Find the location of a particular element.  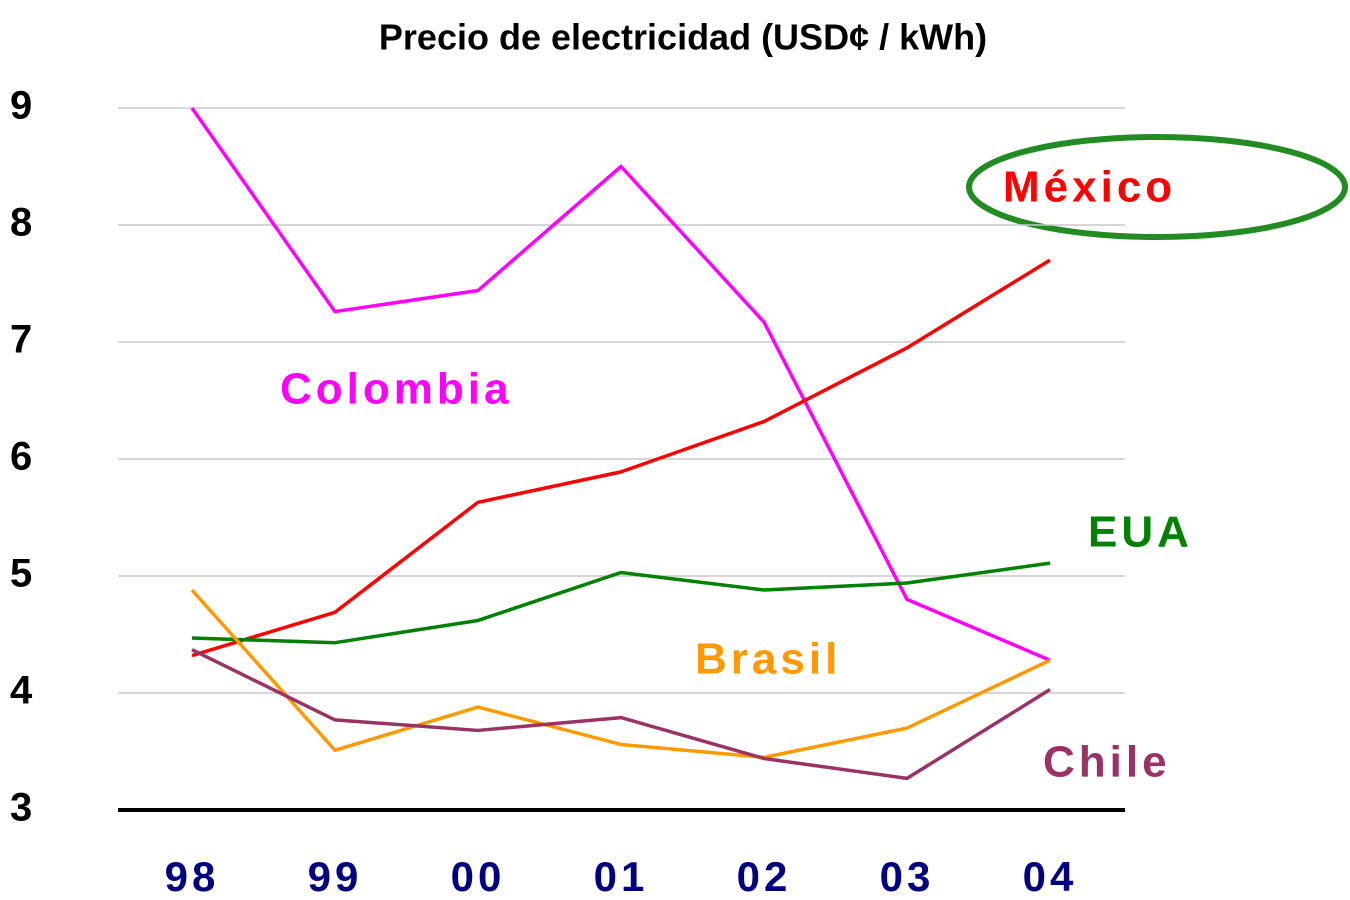

series-label: Colombia is located at coordinates (396, 389).